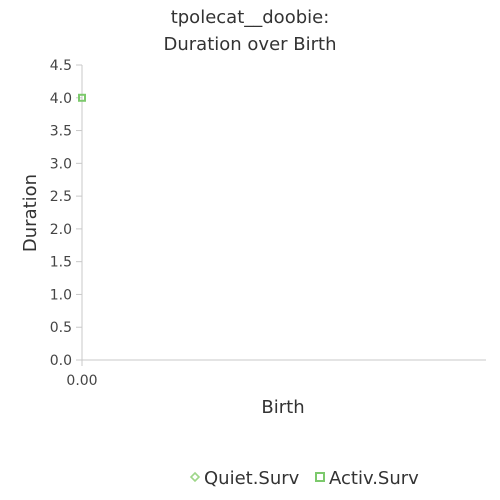  Describe the element at coordinates (30, 213) in the screenshot. I see `y-axis-label: Duration` at that location.